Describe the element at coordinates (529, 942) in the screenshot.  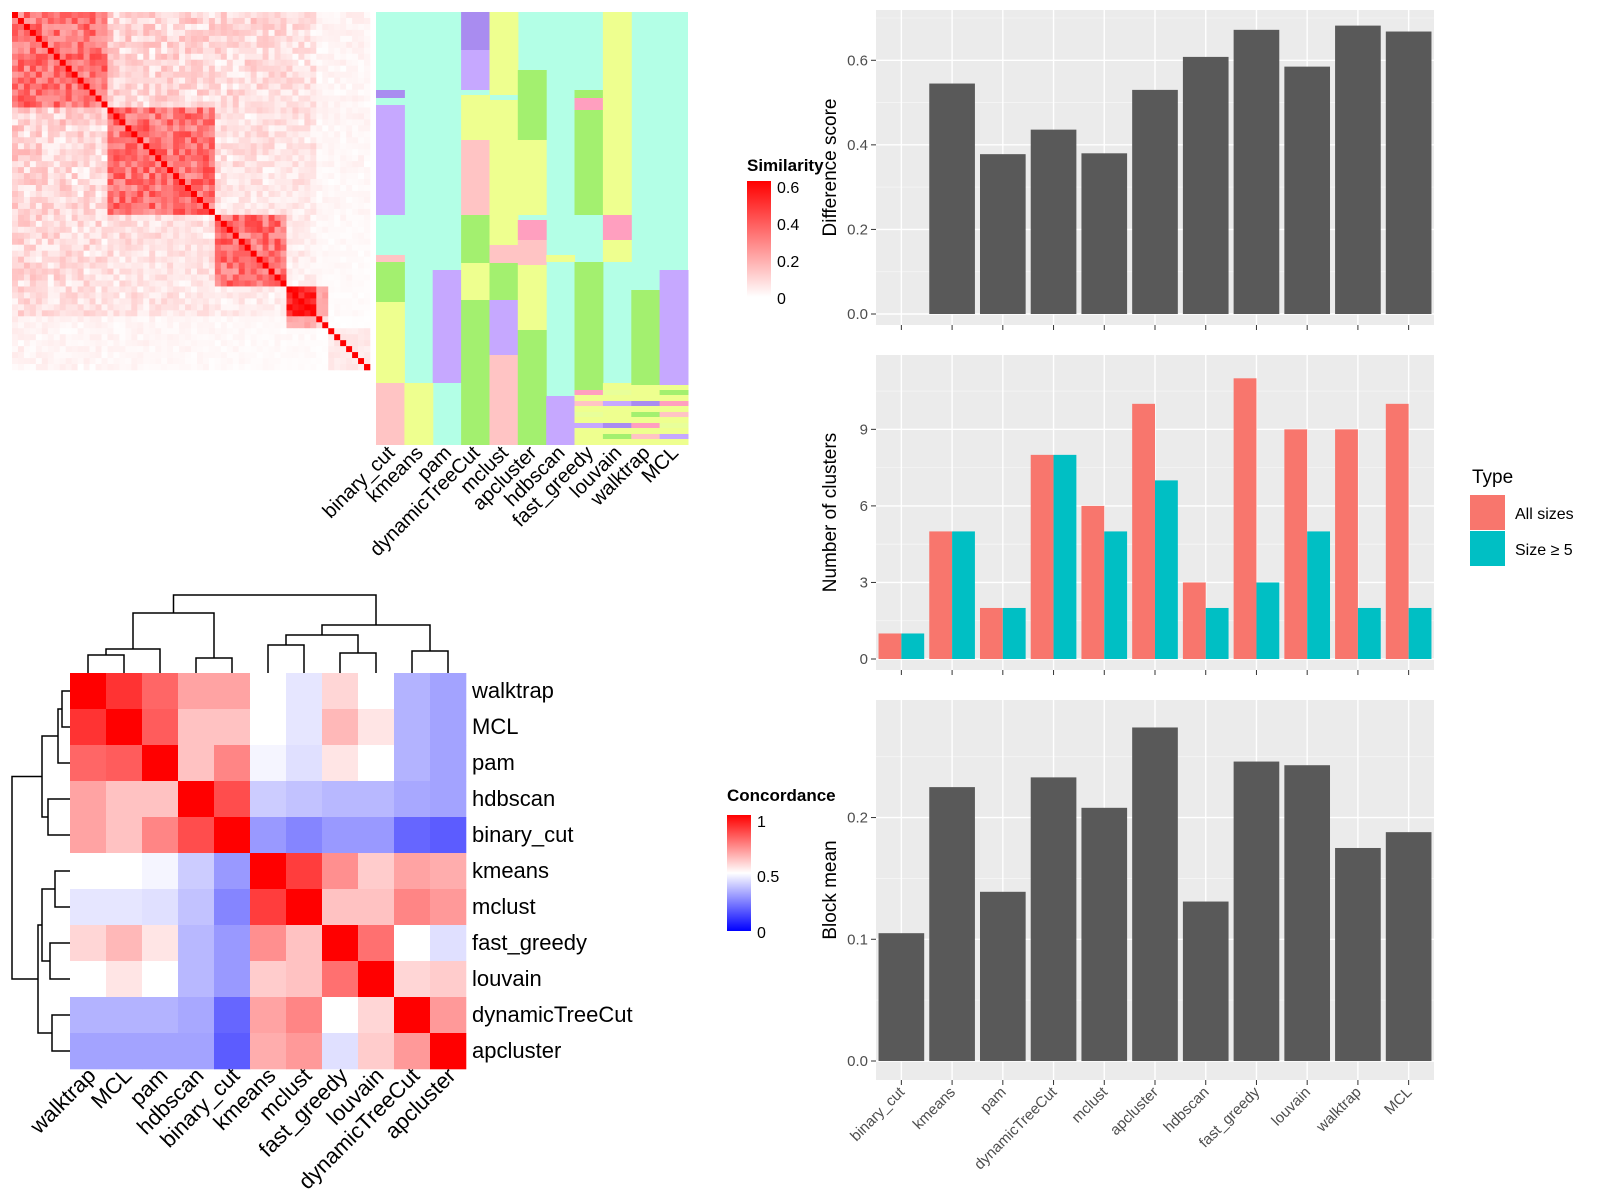
I see `concordance-row-label: fast_greedy` at that location.